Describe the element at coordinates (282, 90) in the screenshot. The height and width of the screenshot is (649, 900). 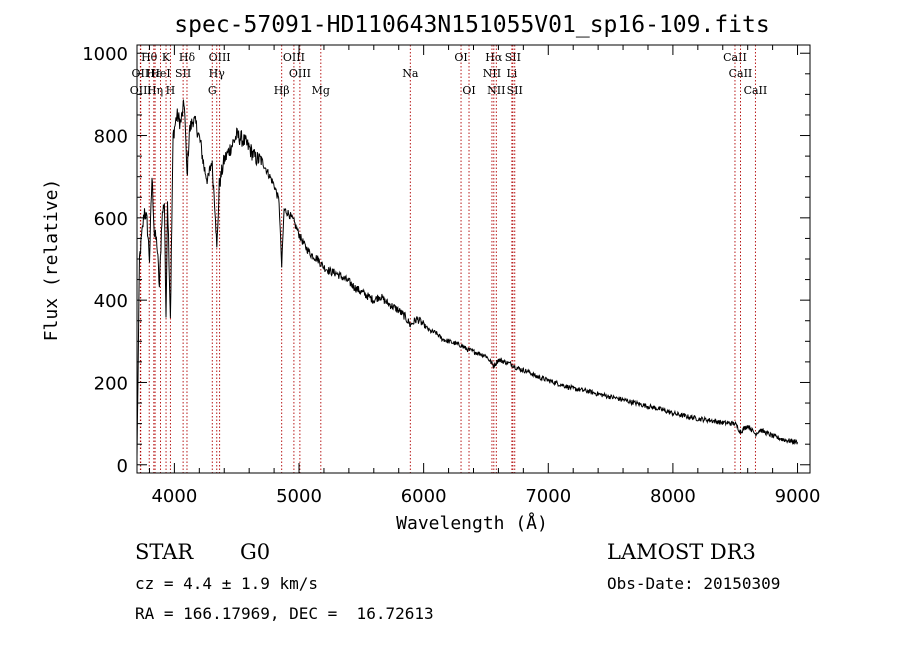
I see `line-label-15: Hβ` at that location.